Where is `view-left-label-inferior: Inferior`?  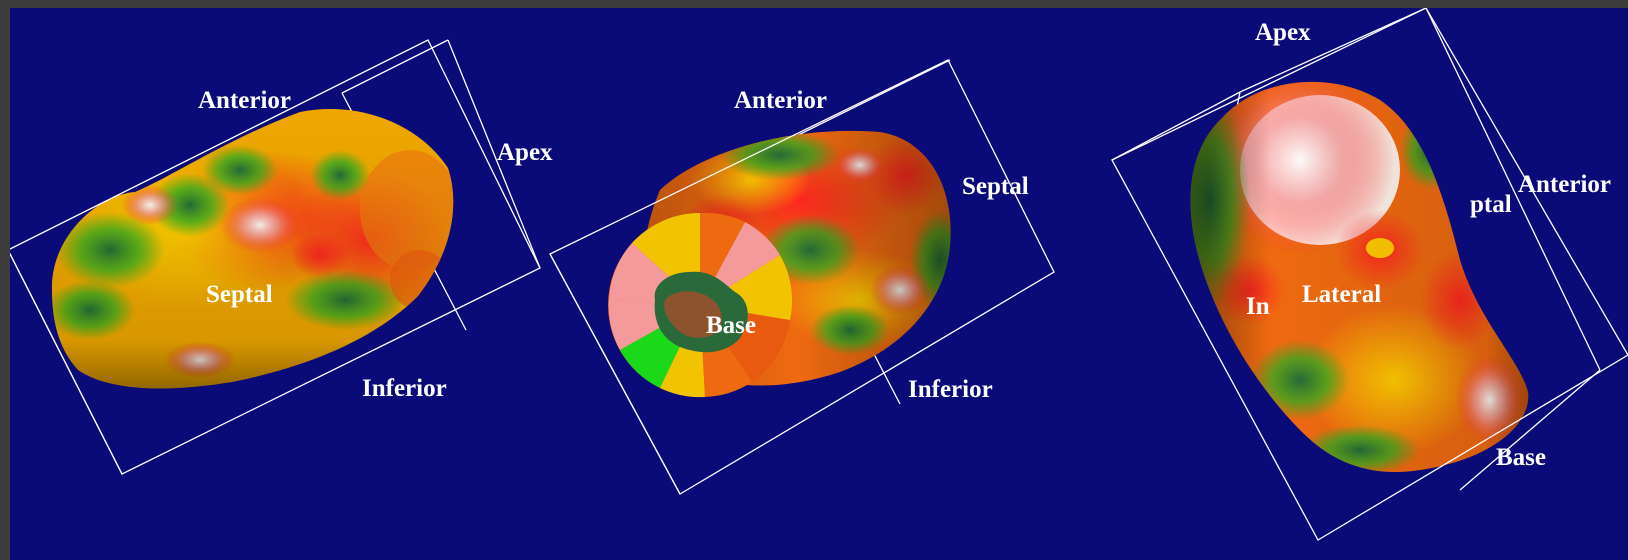 view-left-label-inferior: Inferior is located at coordinates (404, 388).